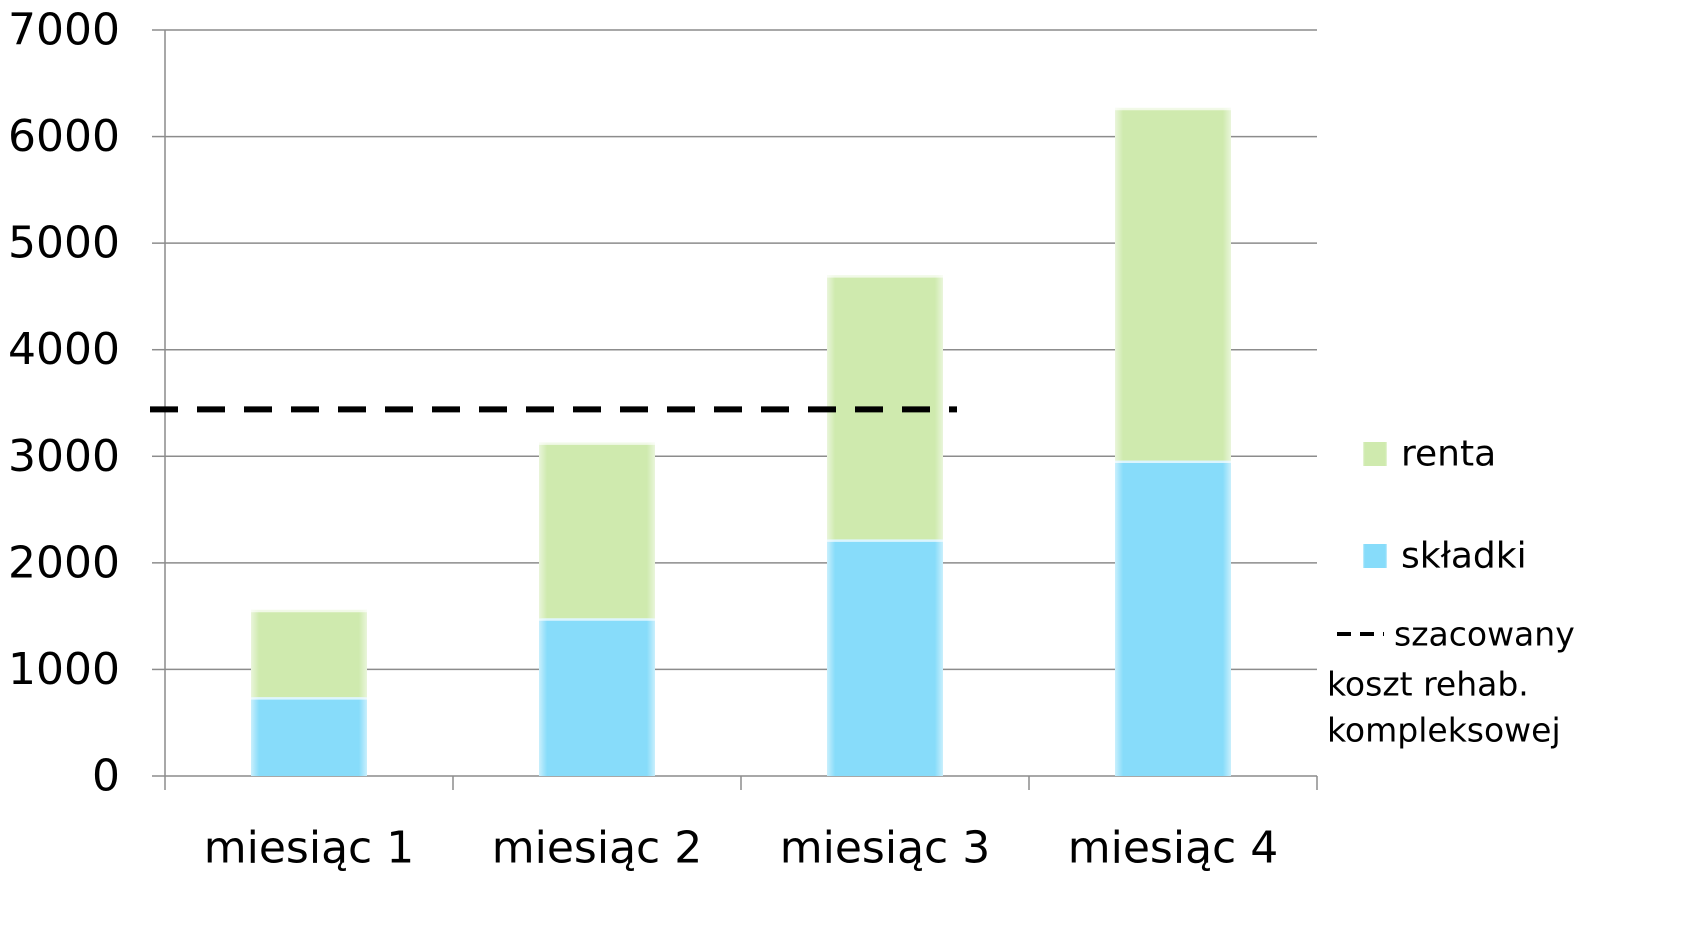 Image resolution: width=1700 pixels, height=943 pixels. Describe the element at coordinates (1173, 848) in the screenshot. I see `x-tick-label: miesiąc 4` at that location.